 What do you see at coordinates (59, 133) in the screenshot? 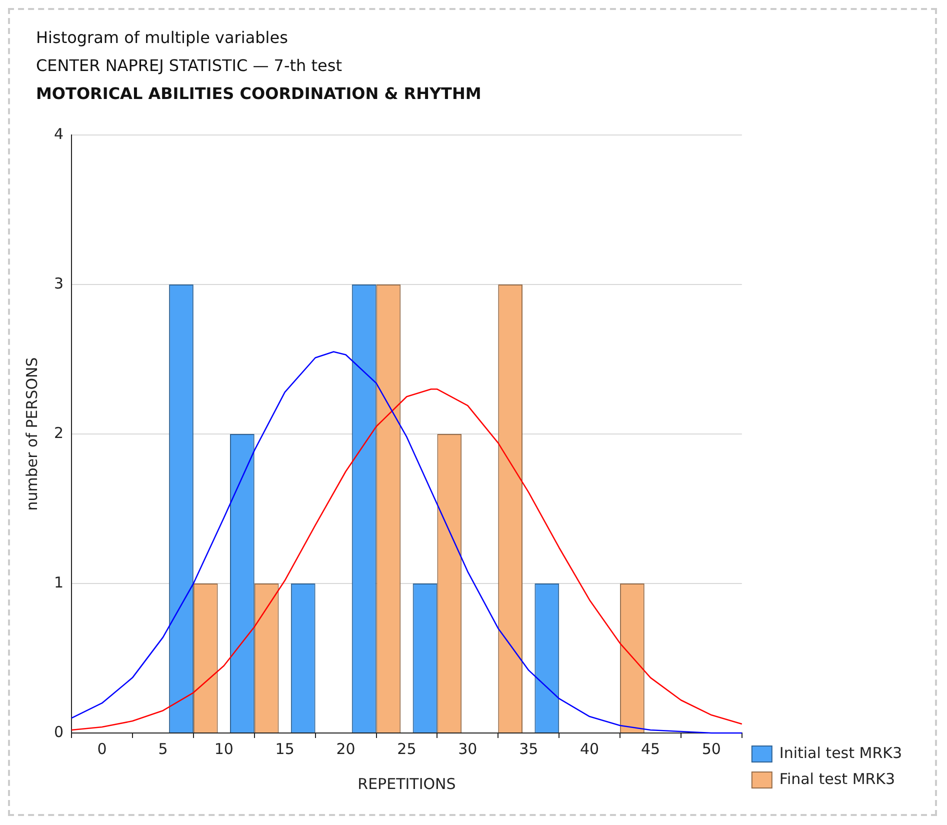
I see `y-tick-label: 4` at bounding box center [59, 133].